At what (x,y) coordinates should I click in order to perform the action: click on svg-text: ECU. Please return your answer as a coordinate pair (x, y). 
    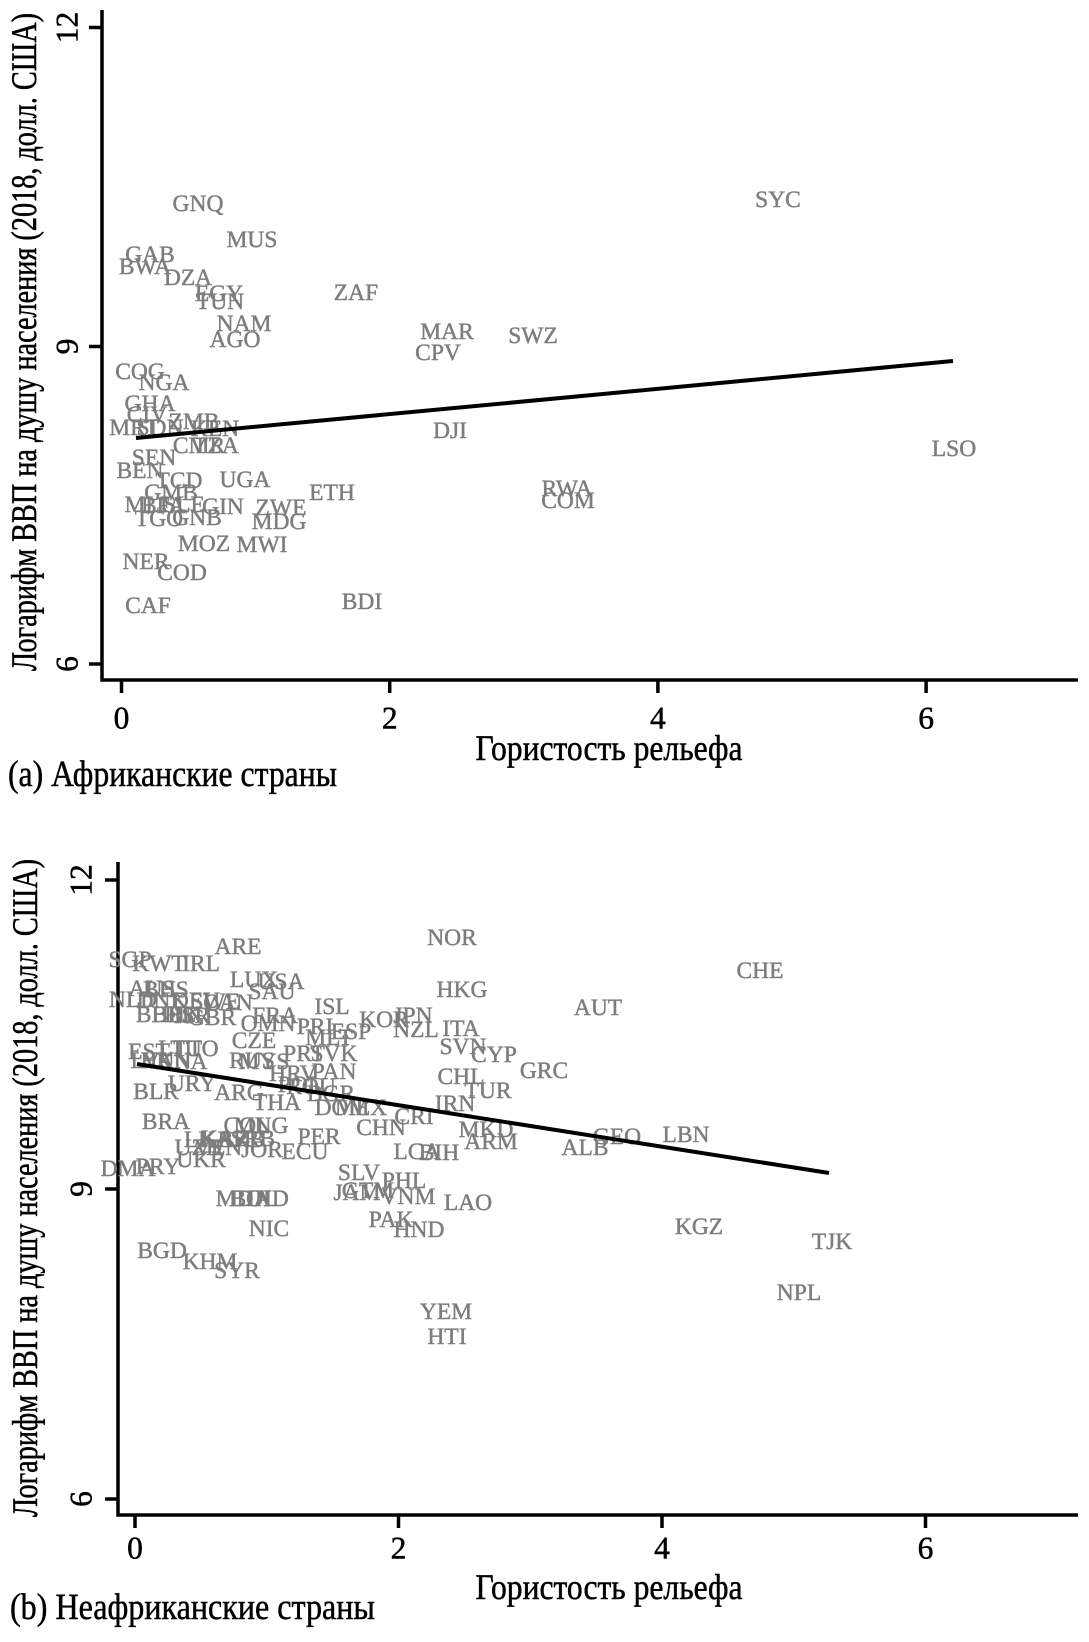
    Looking at the image, I should click on (305, 1152).